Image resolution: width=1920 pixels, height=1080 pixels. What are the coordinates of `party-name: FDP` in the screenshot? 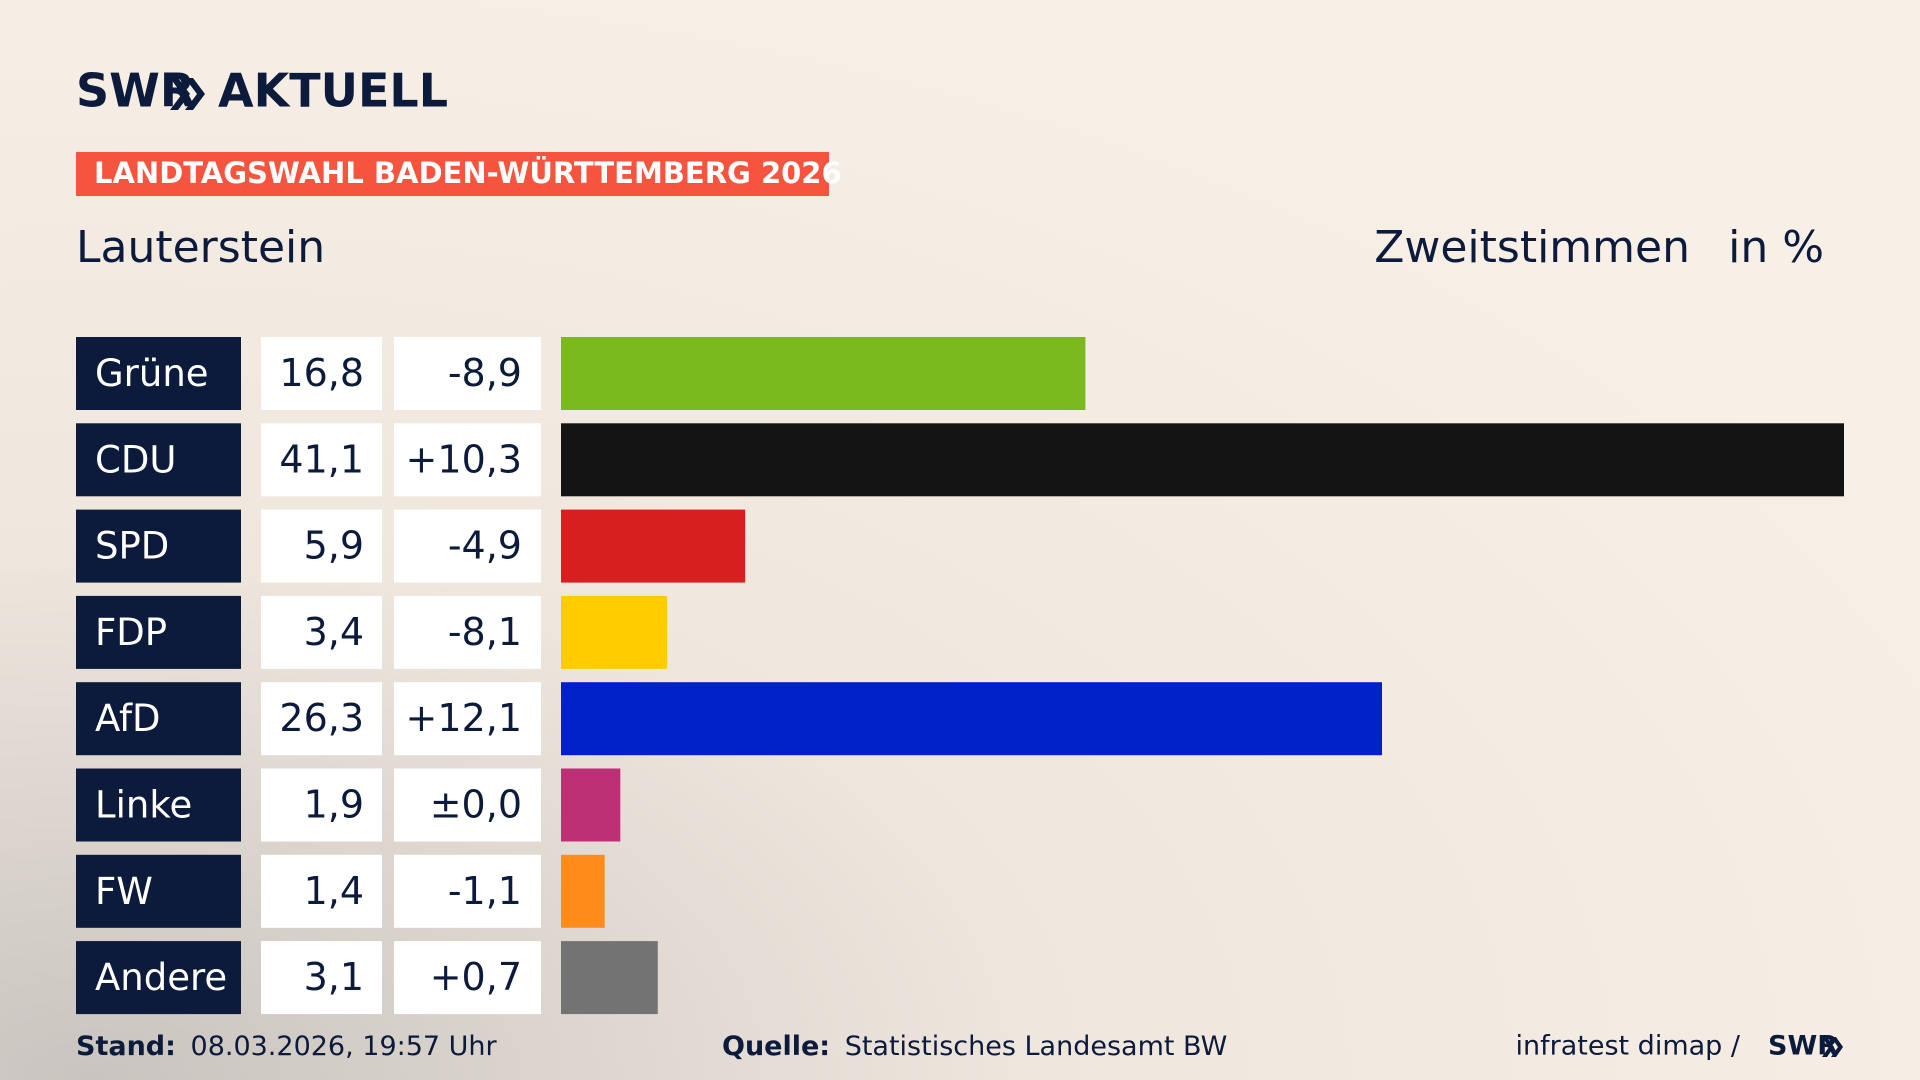 It's located at (131, 632).